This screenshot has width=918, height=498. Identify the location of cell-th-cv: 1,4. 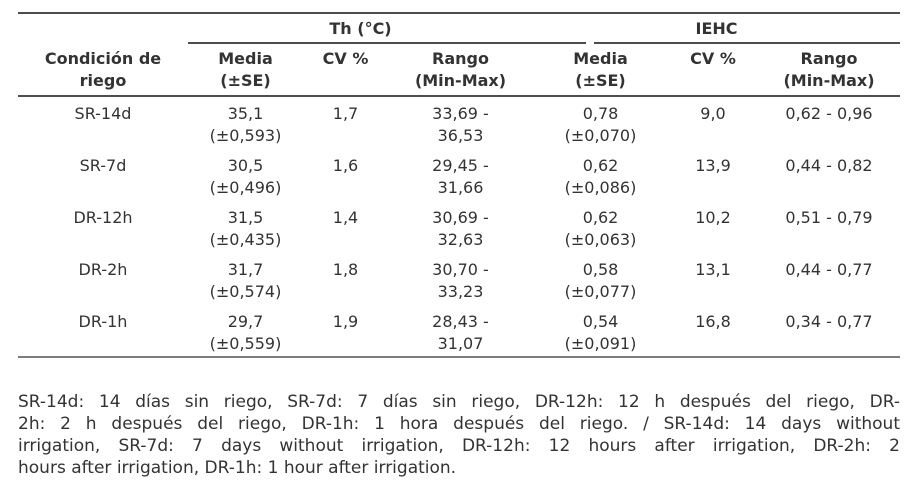
(345, 217).